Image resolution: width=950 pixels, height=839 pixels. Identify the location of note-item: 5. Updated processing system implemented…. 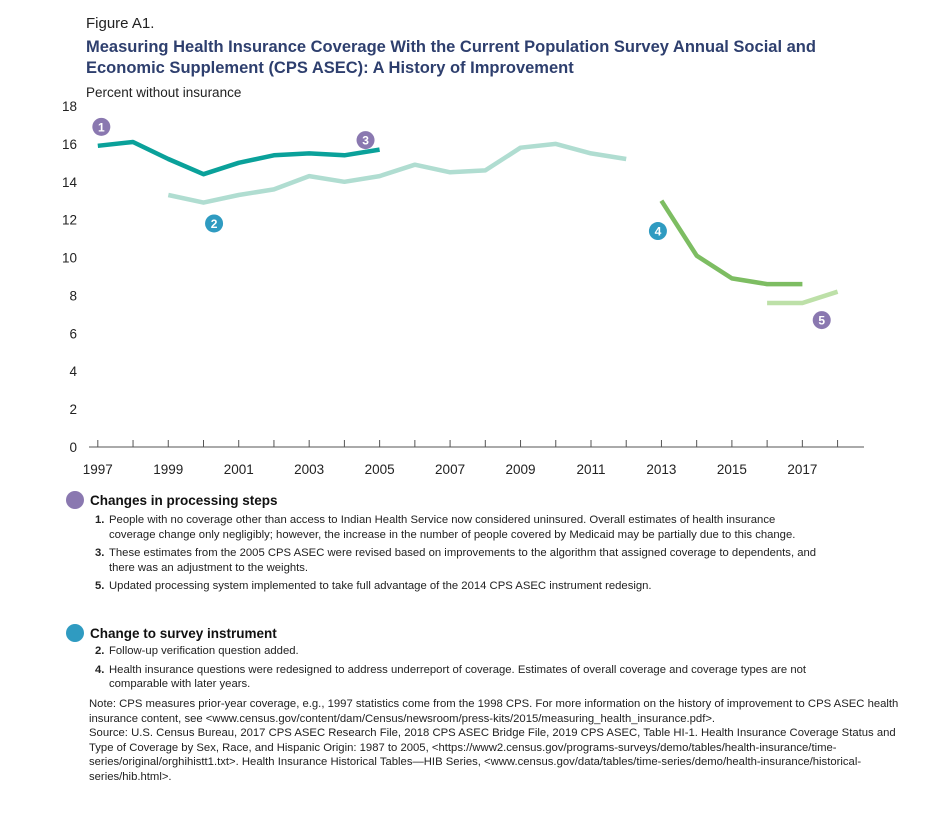
(500, 586).